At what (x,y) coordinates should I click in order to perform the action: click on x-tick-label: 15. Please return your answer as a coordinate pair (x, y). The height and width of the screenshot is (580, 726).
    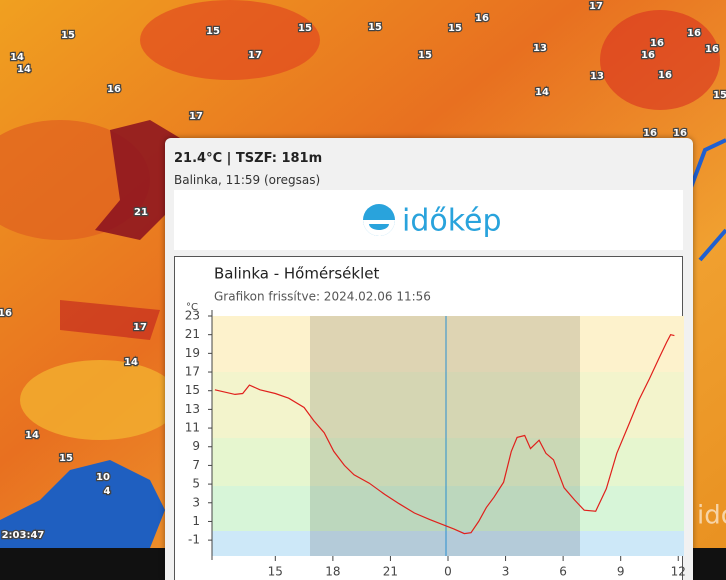
    Looking at the image, I should click on (275, 572).